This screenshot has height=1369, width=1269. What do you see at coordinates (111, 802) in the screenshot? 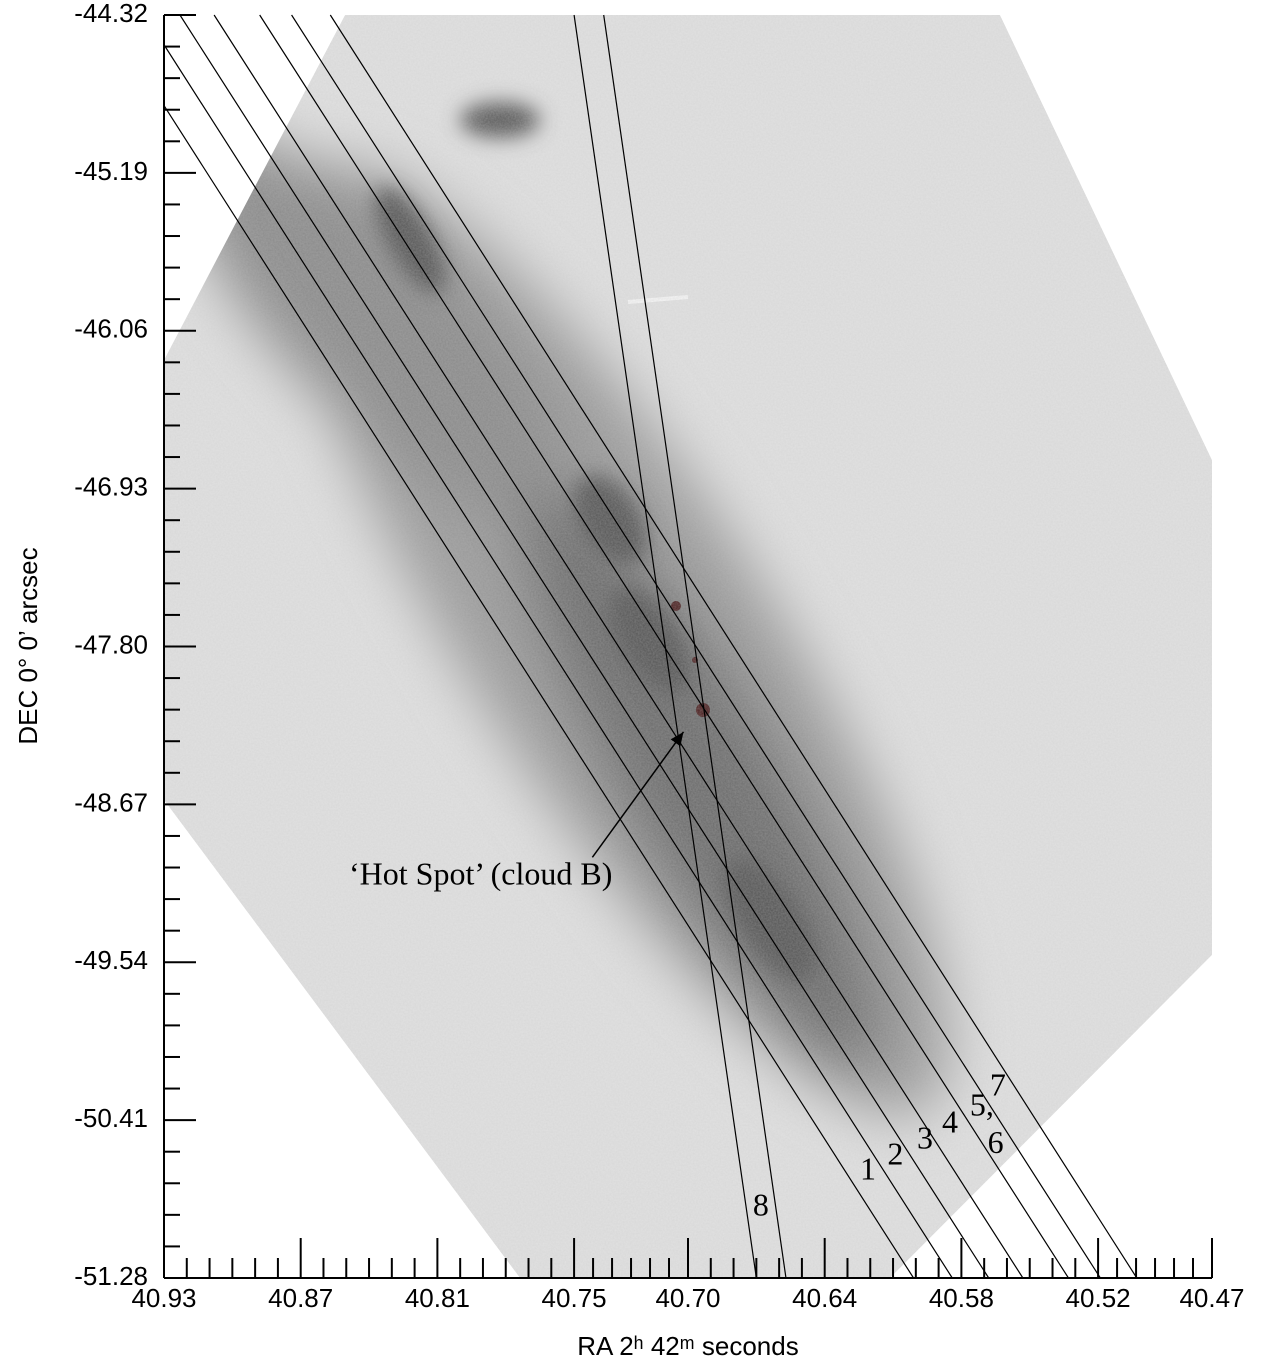
I see `y-tick-label: -48.67` at bounding box center [111, 802].